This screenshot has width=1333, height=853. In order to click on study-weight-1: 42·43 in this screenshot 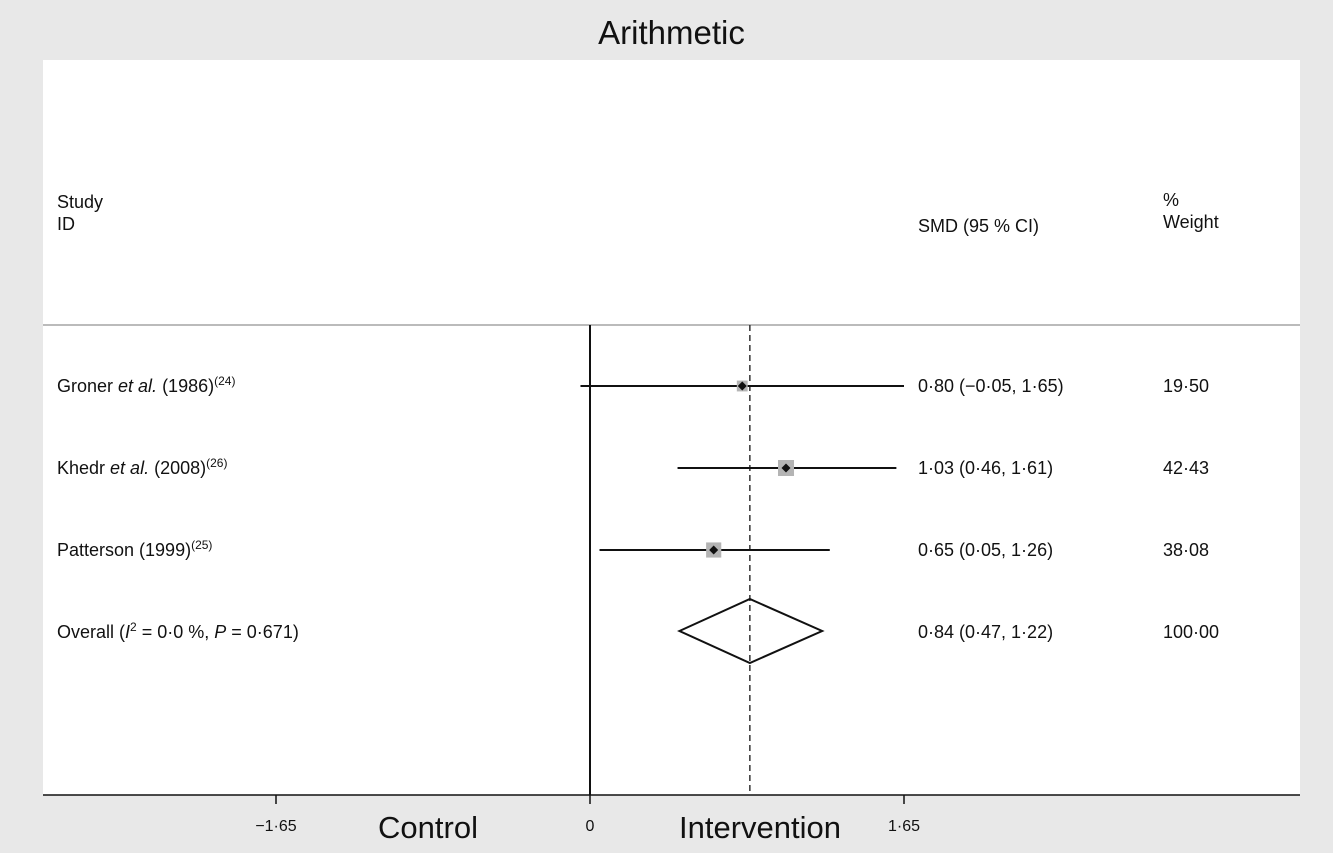, I will do `click(1186, 468)`.